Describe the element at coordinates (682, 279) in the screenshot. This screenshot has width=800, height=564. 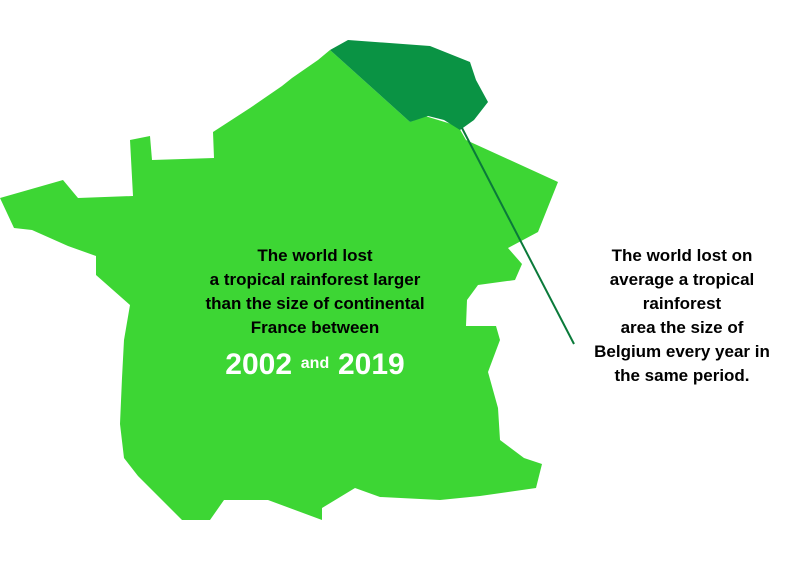
I see `belgium-label-line: average a tropical` at that location.